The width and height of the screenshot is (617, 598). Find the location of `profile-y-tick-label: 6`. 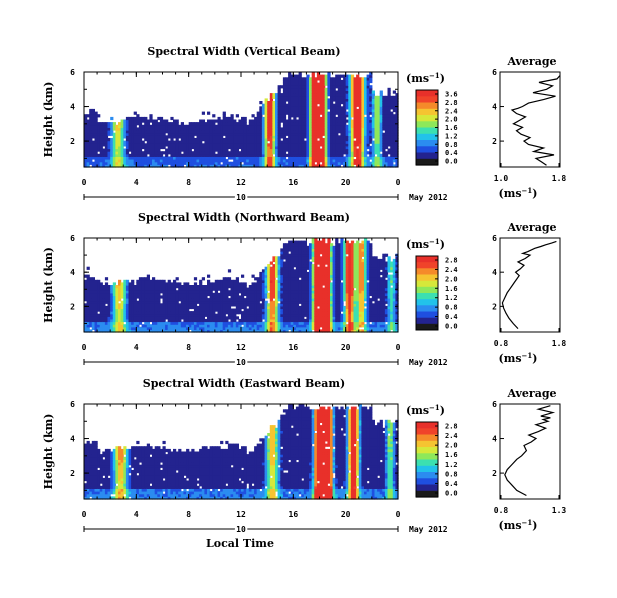

profile-y-tick-label: 6 is located at coordinates (494, 238).